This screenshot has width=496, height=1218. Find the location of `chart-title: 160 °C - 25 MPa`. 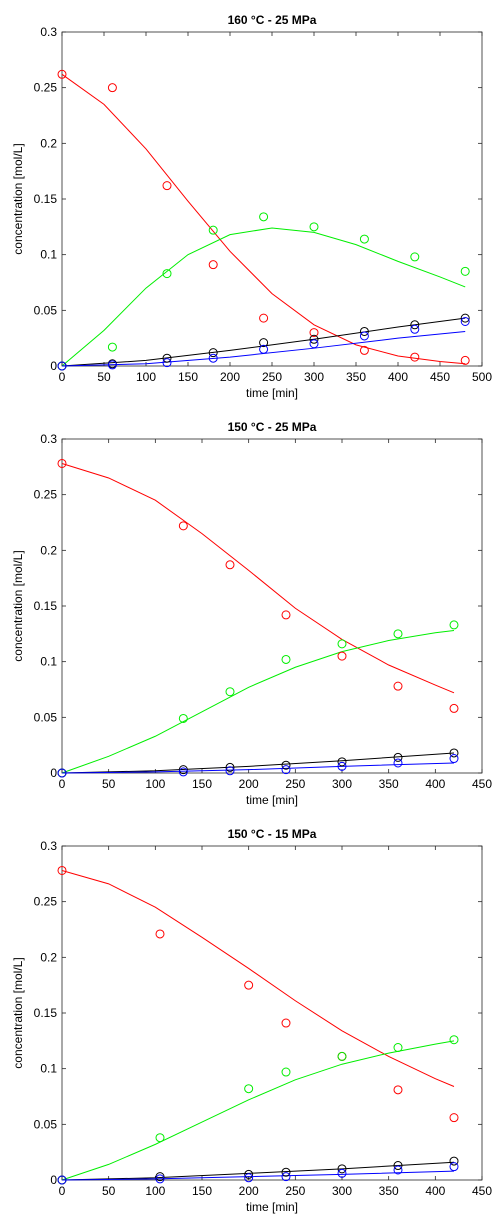

chart-title: 160 °C - 25 MPa is located at coordinates (272, 20).